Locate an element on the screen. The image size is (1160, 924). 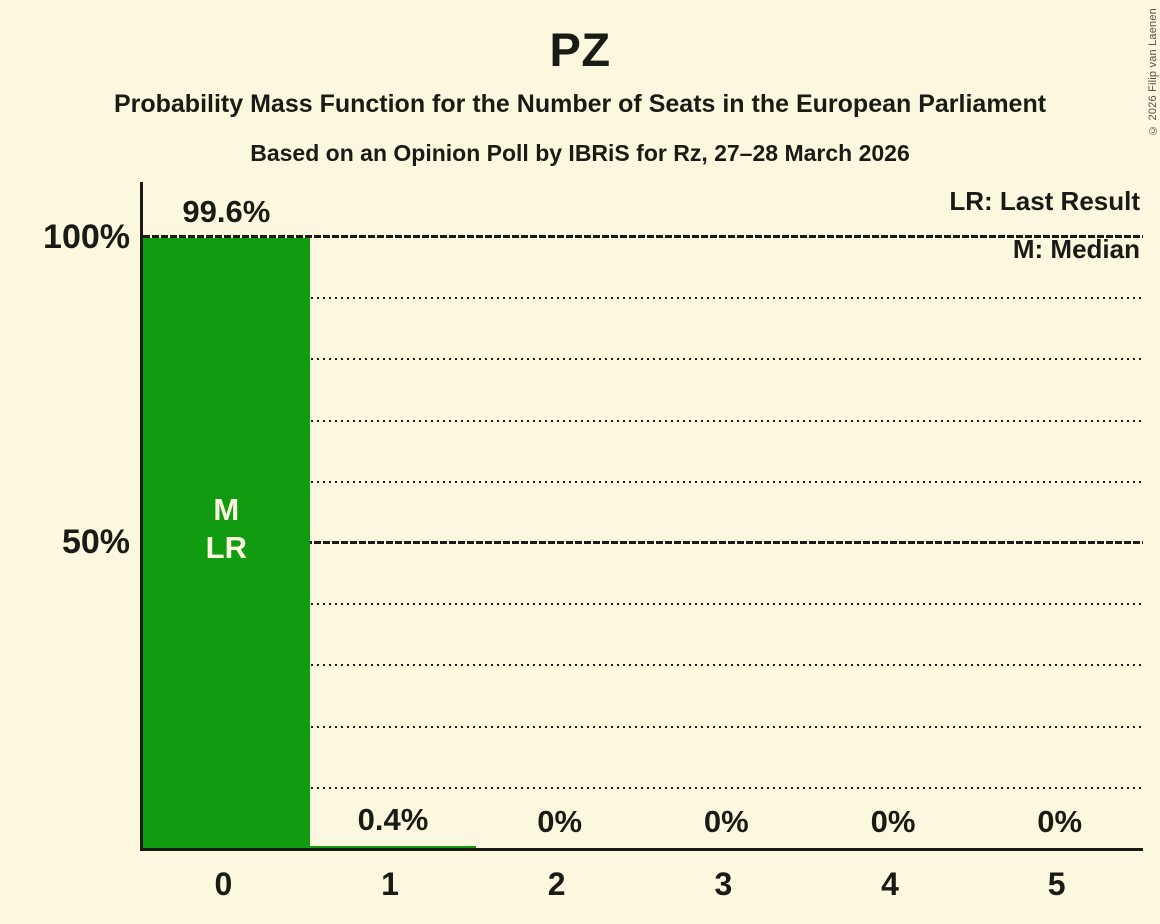
gridline-10pct is located at coordinates (643, 787).